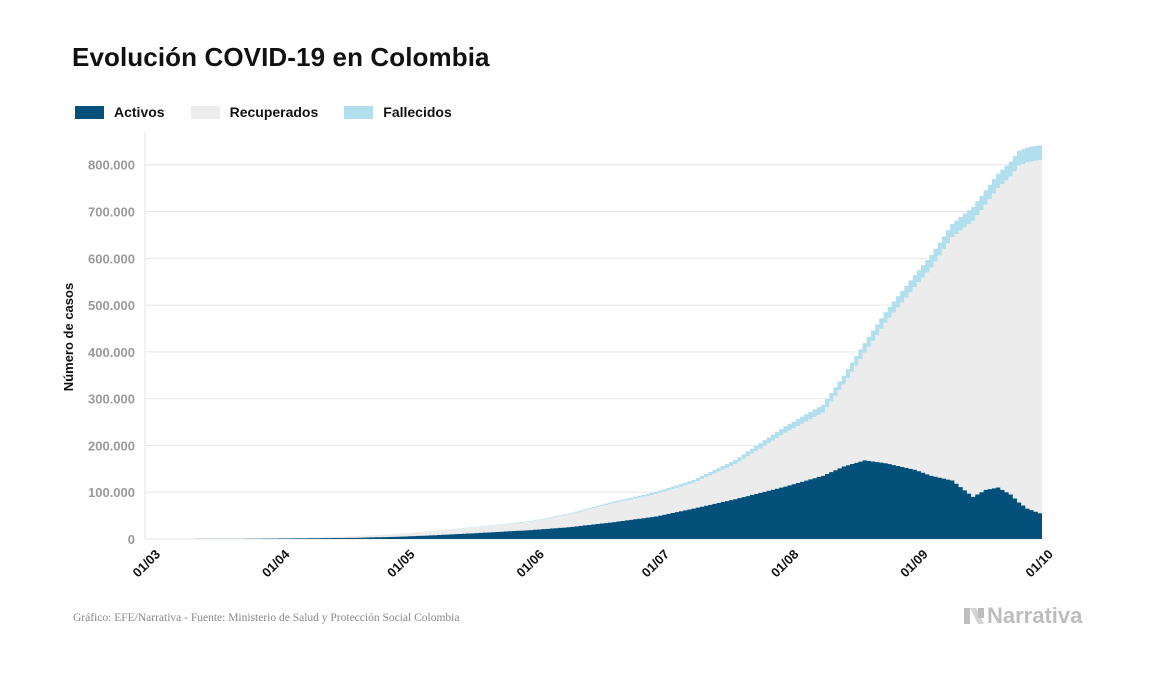 Image resolution: width=1157 pixels, height=679 pixels. I want to click on legend-swatch-recuperados, so click(205, 112).